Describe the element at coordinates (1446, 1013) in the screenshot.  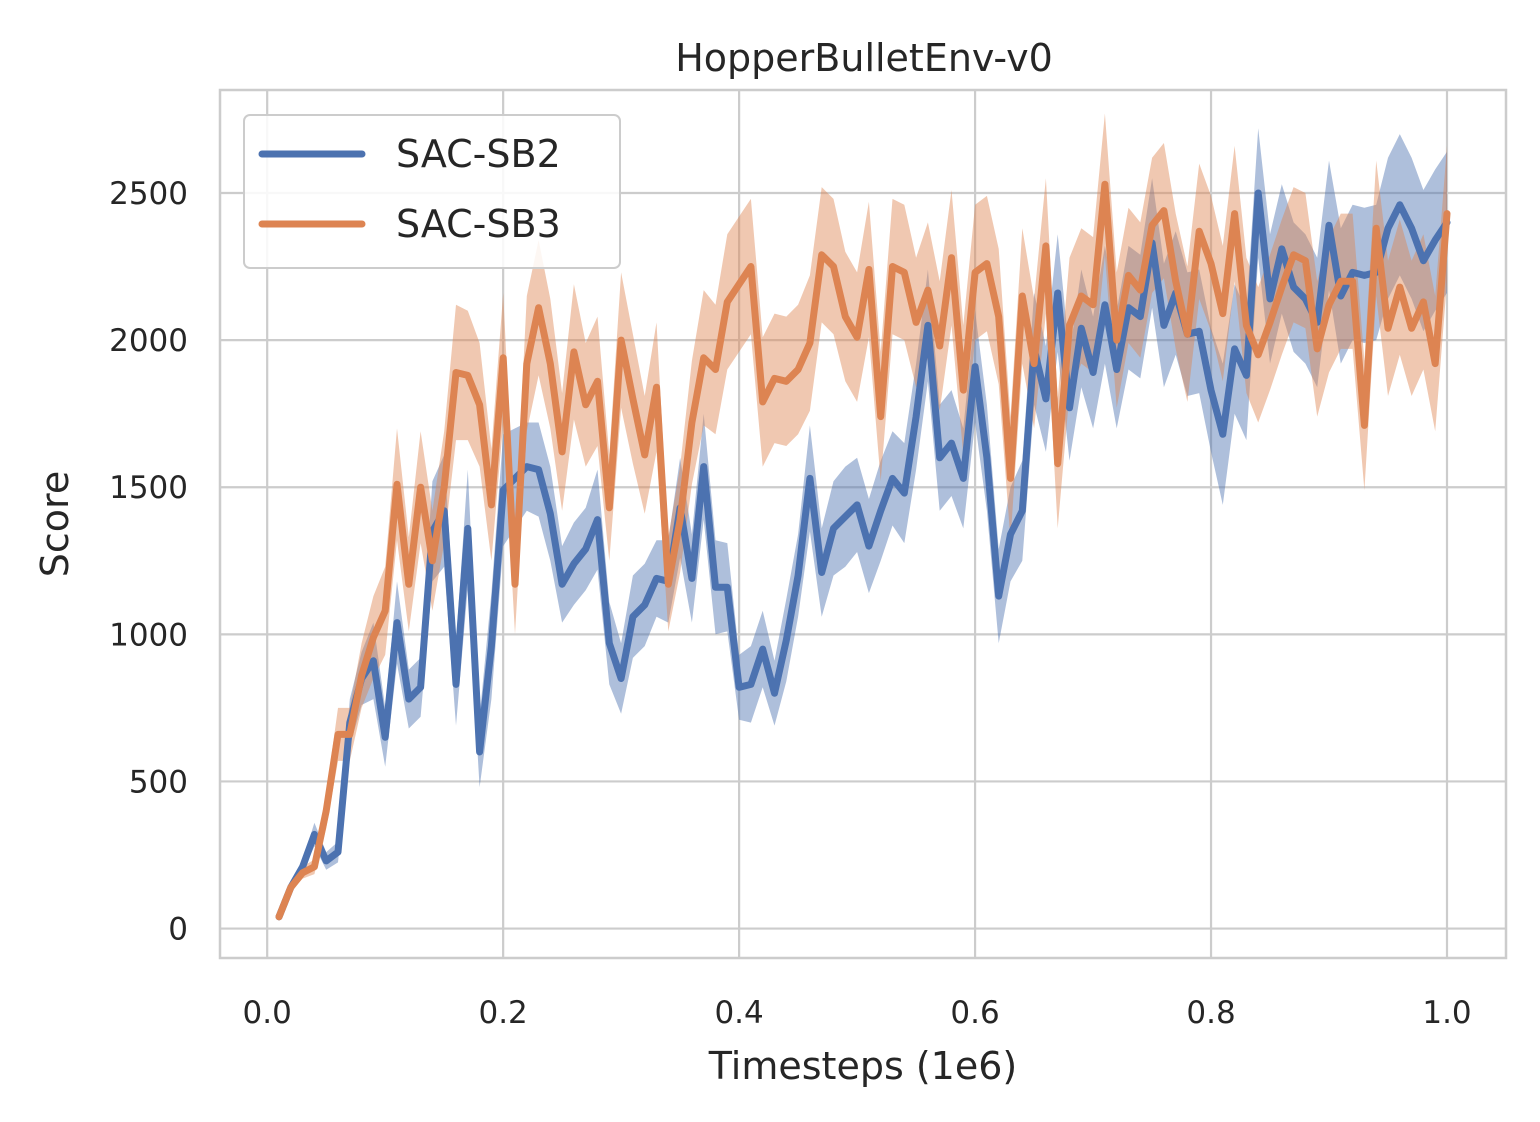
I see `x-tick-label: 1.0` at that location.